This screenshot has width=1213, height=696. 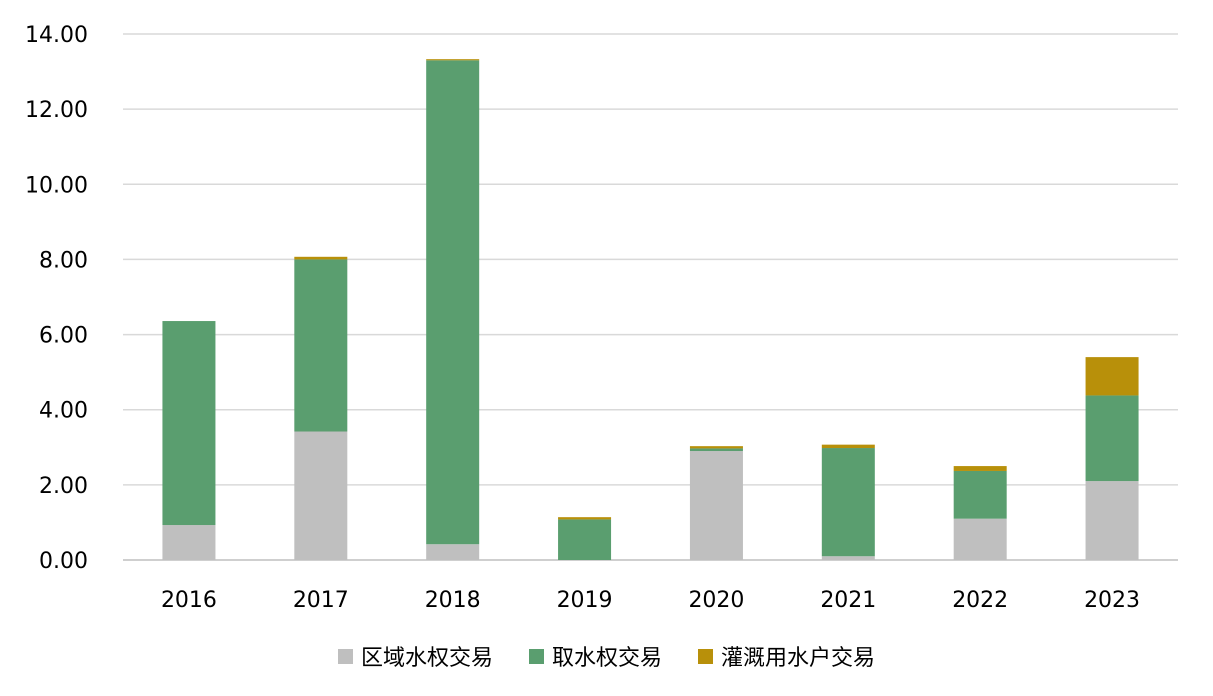 I want to click on legend: 区域水权交易 取水权交易 灌溉用水户交易, so click(x=606, y=656).